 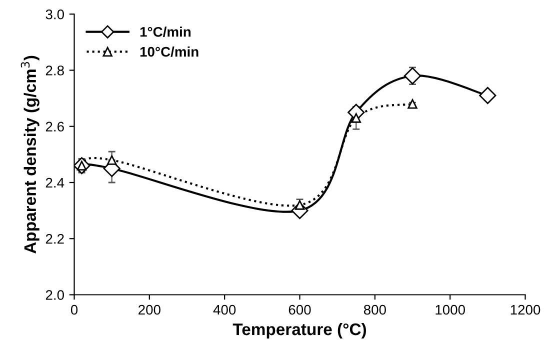 I want to click on y-tick-label: 2.8, so click(x=55, y=71).